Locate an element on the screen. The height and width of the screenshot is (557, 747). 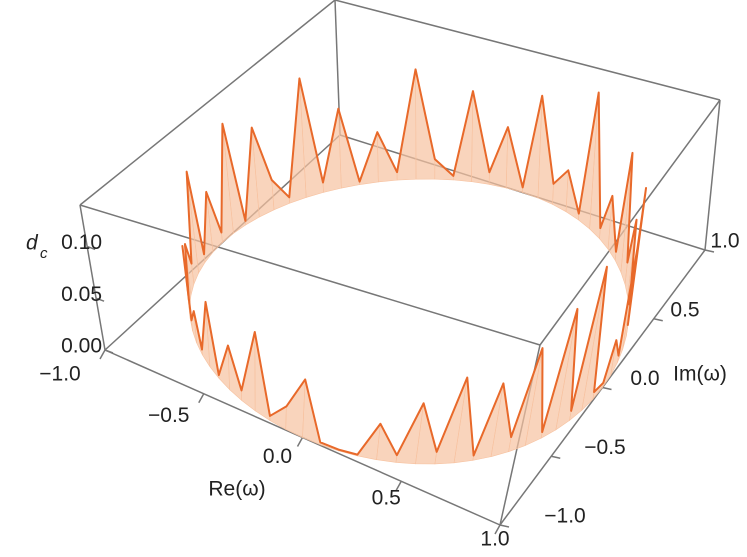
z-axis-label-subscript: c is located at coordinates (44, 253).